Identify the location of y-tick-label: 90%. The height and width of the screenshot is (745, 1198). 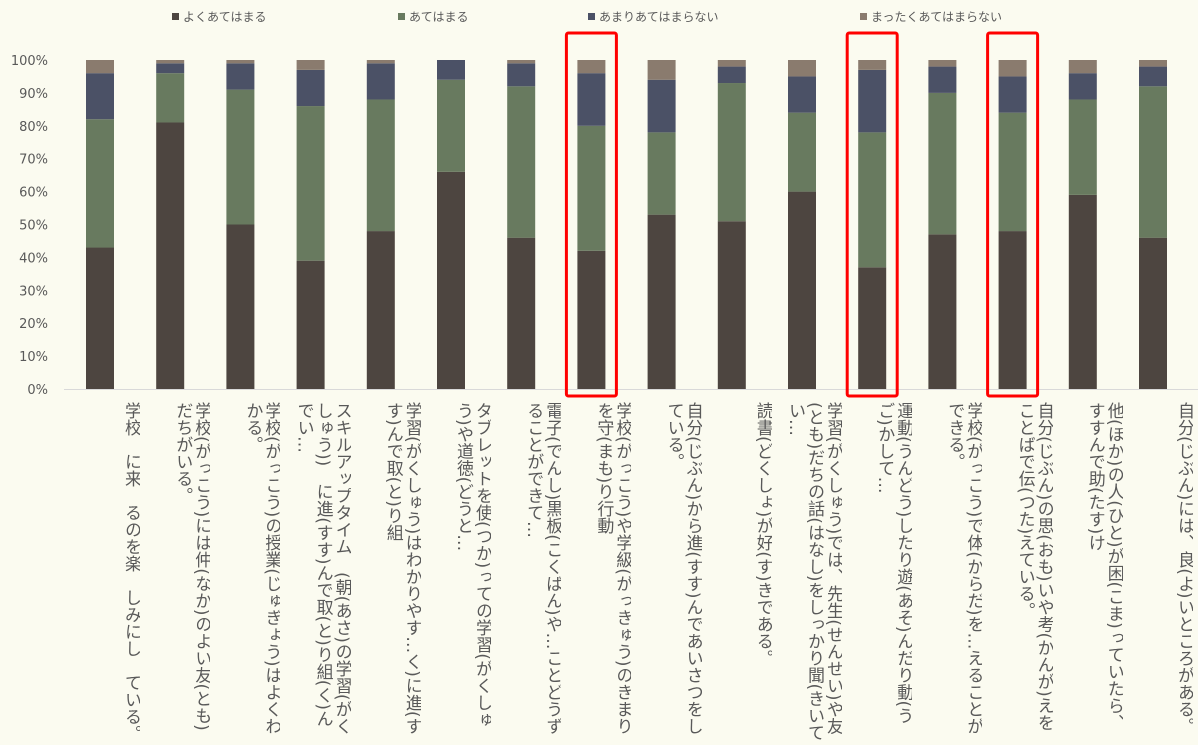
(33, 94).